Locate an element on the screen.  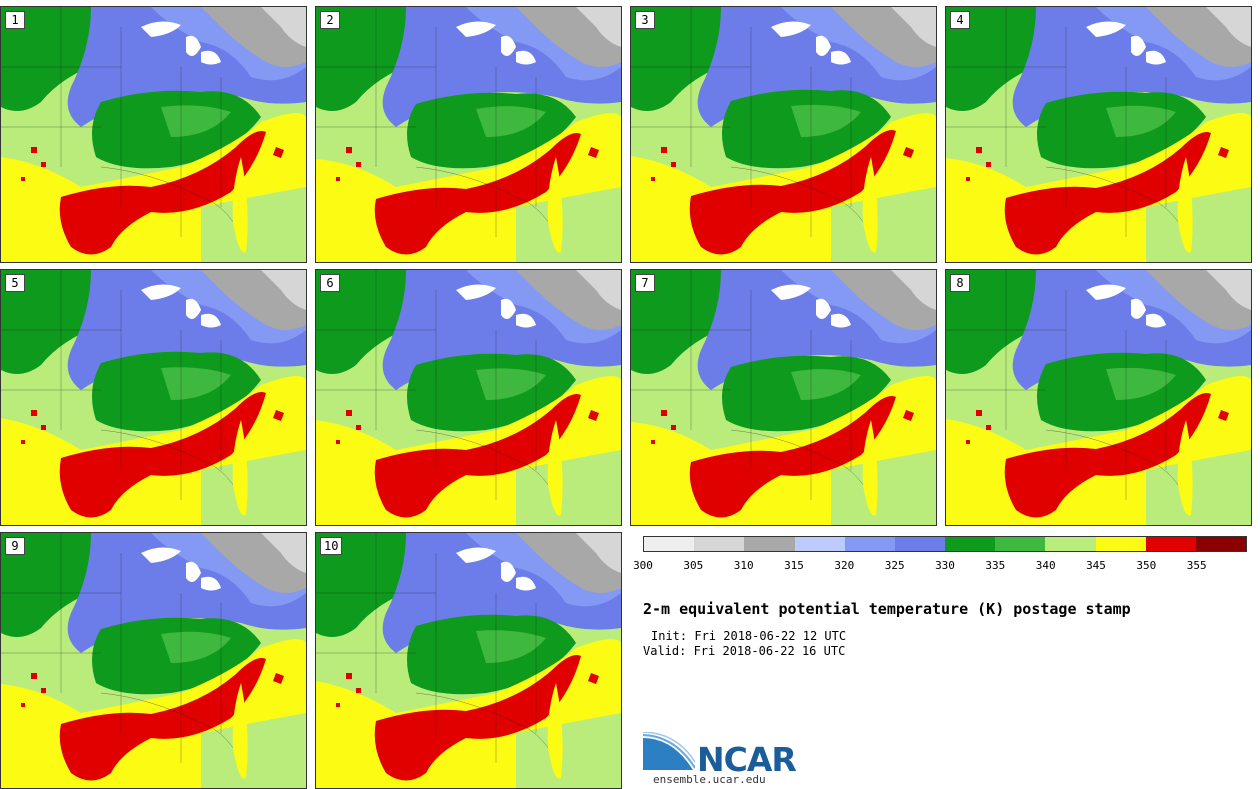
map-panel: 5 is located at coordinates (153, 397).